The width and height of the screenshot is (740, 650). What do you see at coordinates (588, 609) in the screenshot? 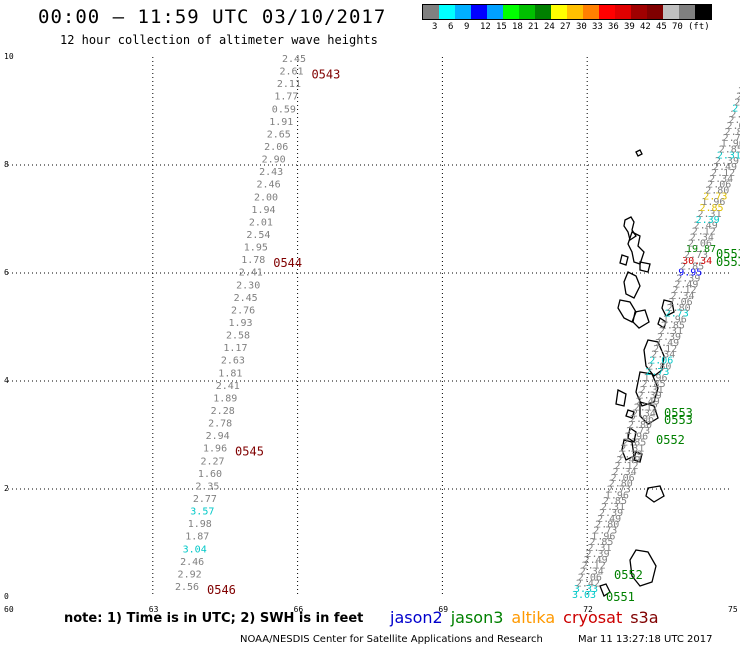
I see `x-tick-label: 72` at bounding box center [588, 609].